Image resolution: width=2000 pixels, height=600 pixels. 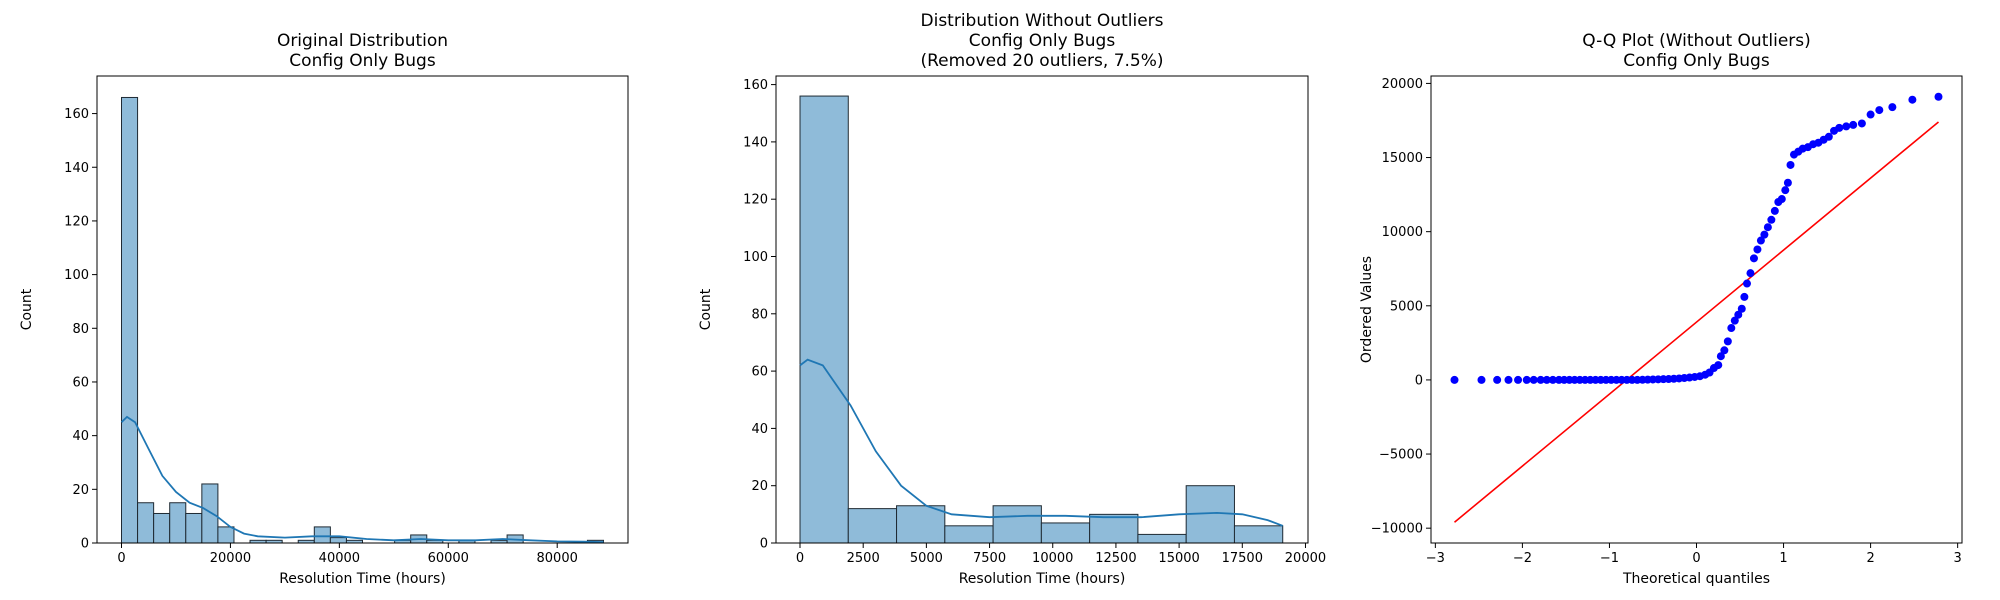 What do you see at coordinates (1406, 306) in the screenshot?
I see `y-tick-label: 5000` at bounding box center [1406, 306].